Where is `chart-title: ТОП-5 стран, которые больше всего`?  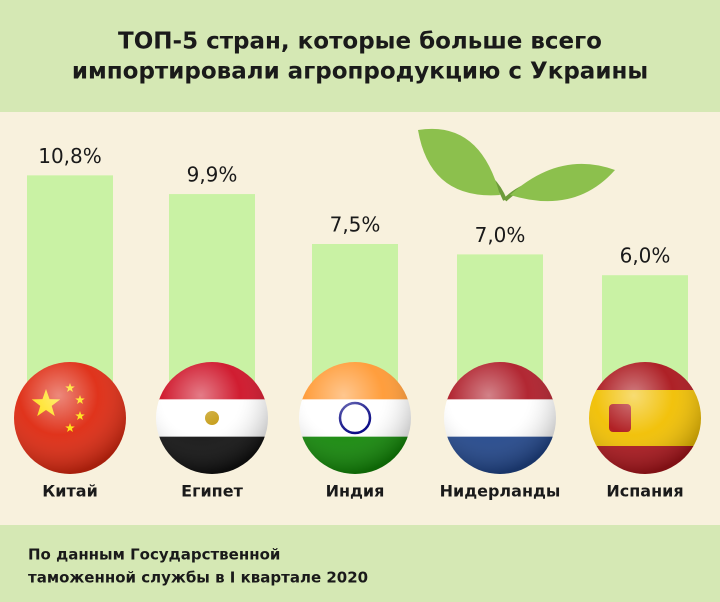
chart-title: ТОП-5 стран, которые больше всего is located at coordinates (360, 42).